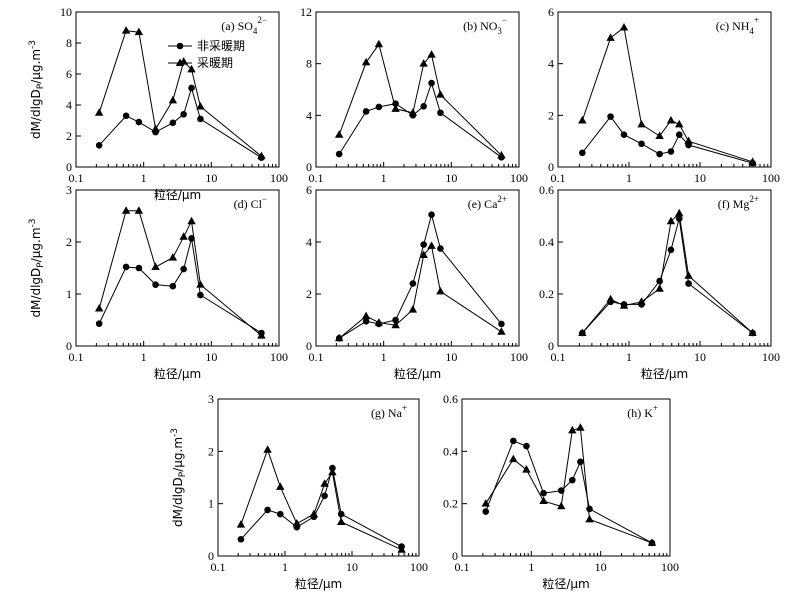  I want to click on panel-c: 0.1 1 10 100 0 2 4 6 (c) NH4+, so click(664, 95).